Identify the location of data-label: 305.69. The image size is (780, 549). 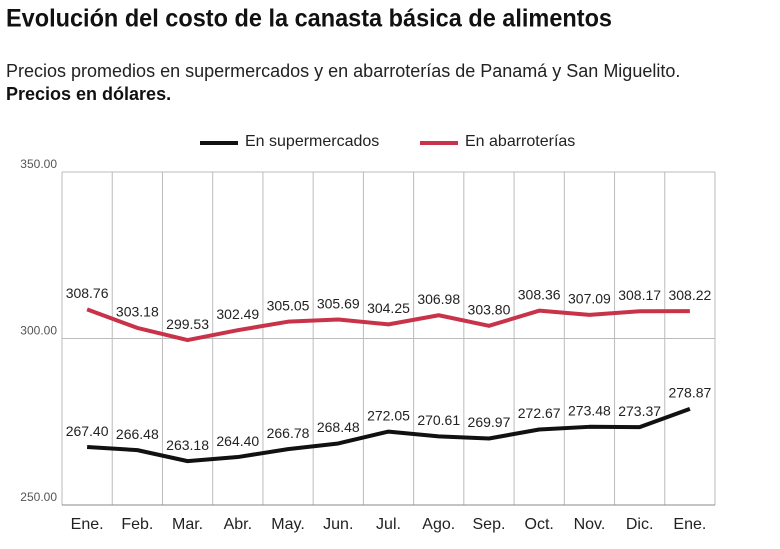
(338, 303).